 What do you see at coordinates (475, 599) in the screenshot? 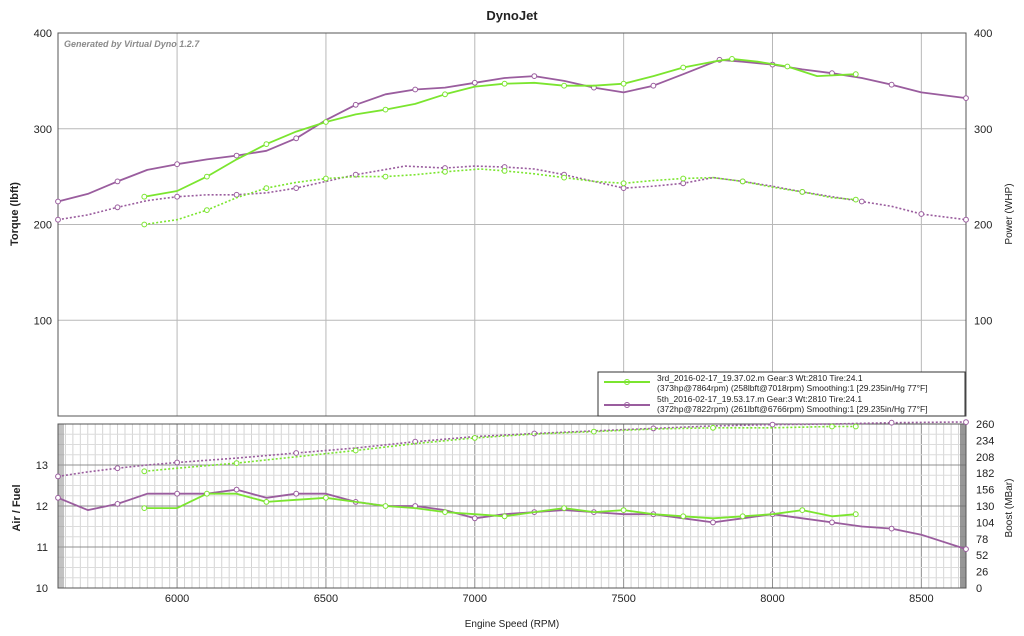
I see `rpm-tick-label: 7000` at bounding box center [475, 599].